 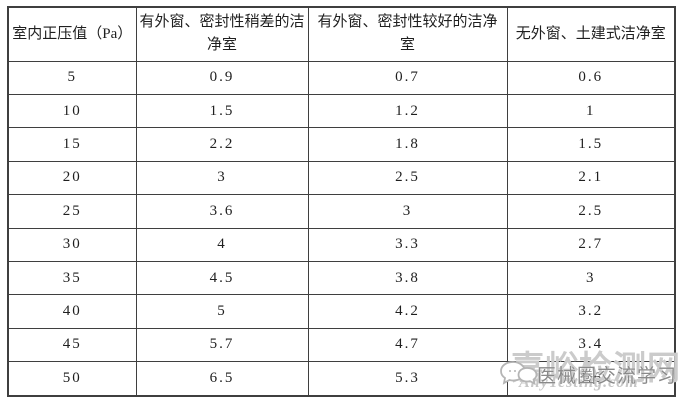 I want to click on cell-pressure: 50, so click(x=72, y=379).